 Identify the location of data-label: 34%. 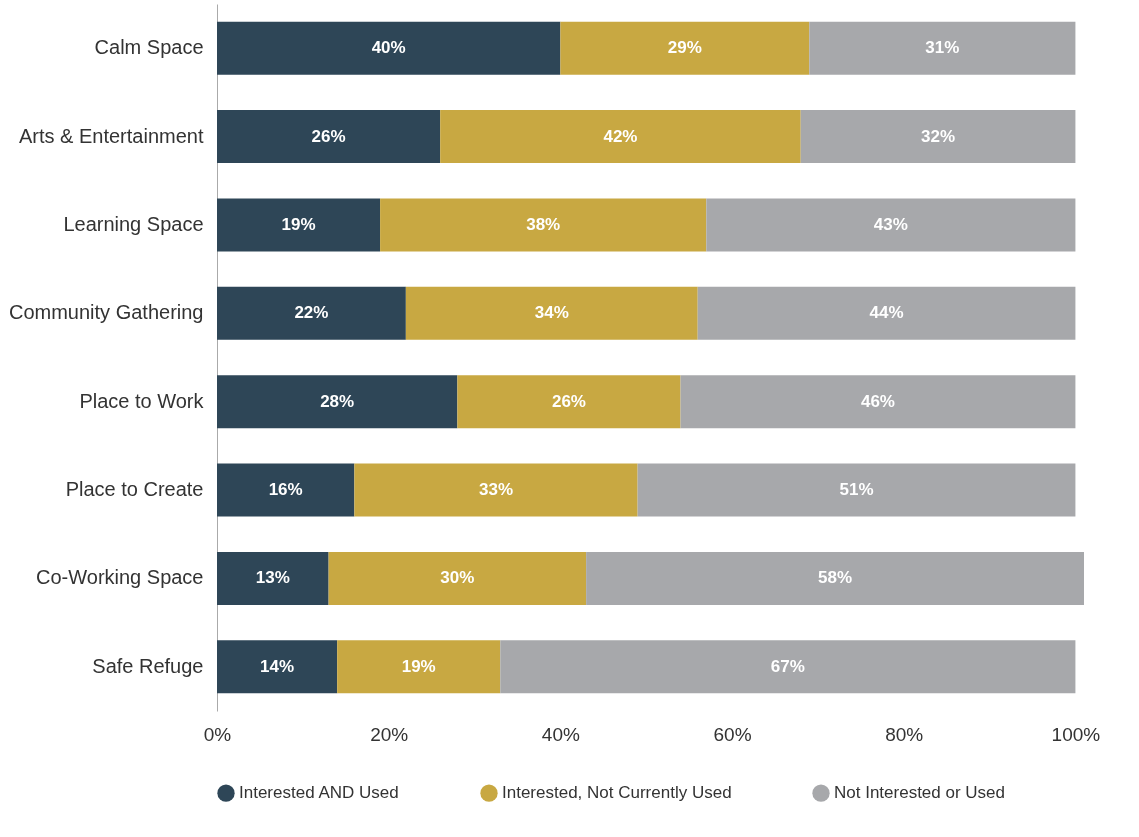
(551, 313).